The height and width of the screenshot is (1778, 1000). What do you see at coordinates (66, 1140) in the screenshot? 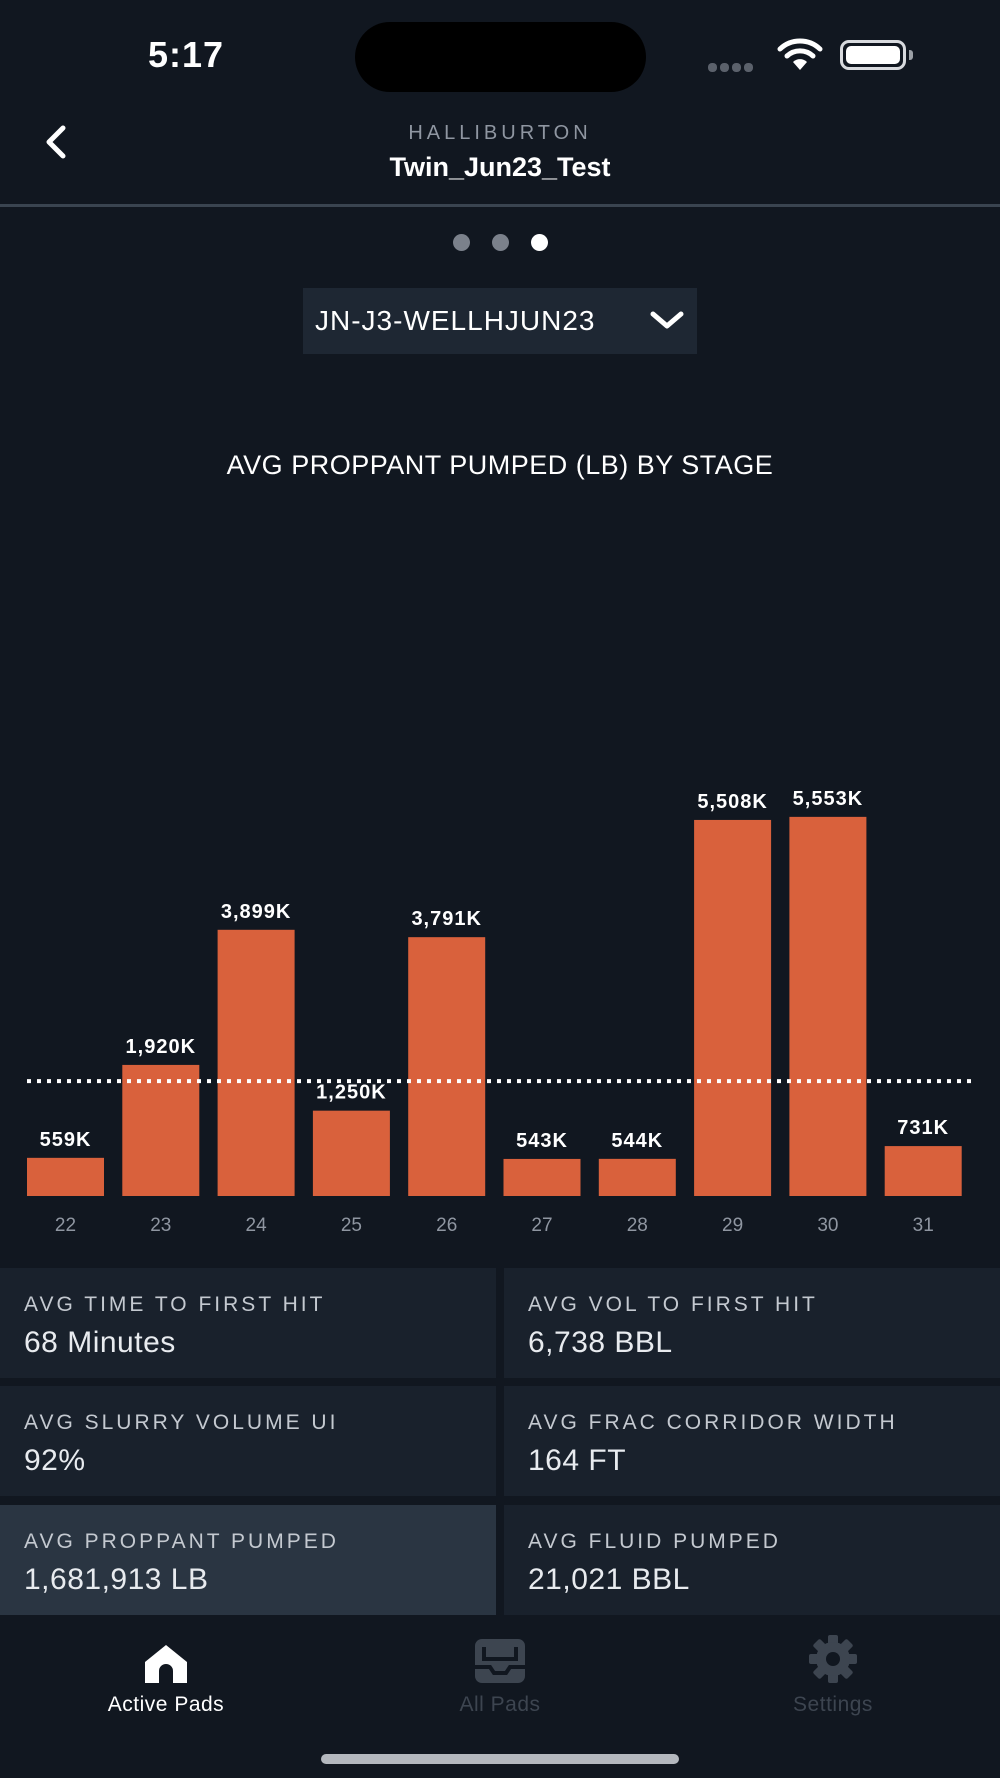
I see `data-label-stage-22: 559K` at bounding box center [66, 1140].